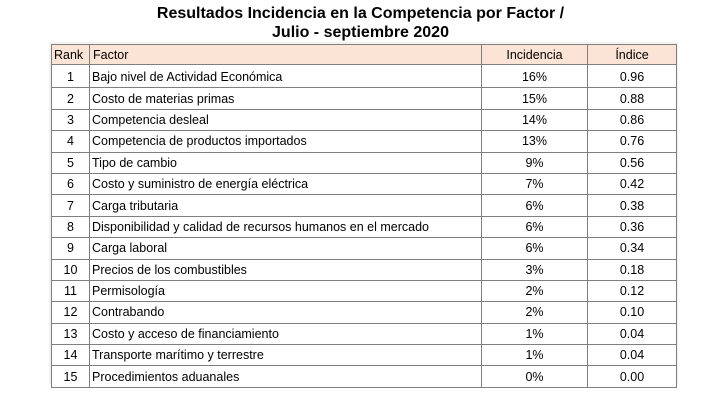 This screenshot has width=703, height=414. I want to click on cell-rank: 15, so click(70, 376).